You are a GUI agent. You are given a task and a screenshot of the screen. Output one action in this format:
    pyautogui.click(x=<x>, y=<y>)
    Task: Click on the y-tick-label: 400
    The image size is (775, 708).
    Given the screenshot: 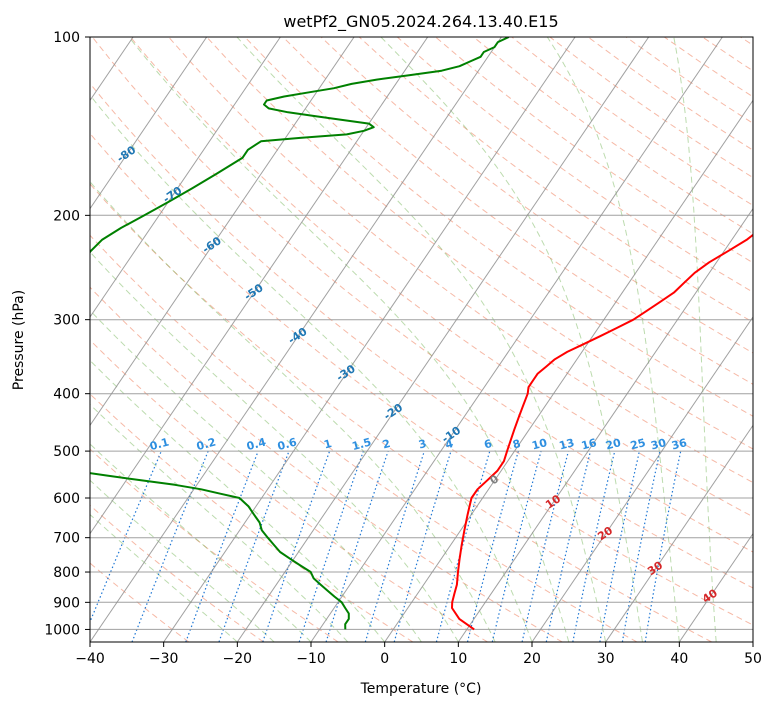 What is the action you would take?
    pyautogui.click(x=66, y=395)
    